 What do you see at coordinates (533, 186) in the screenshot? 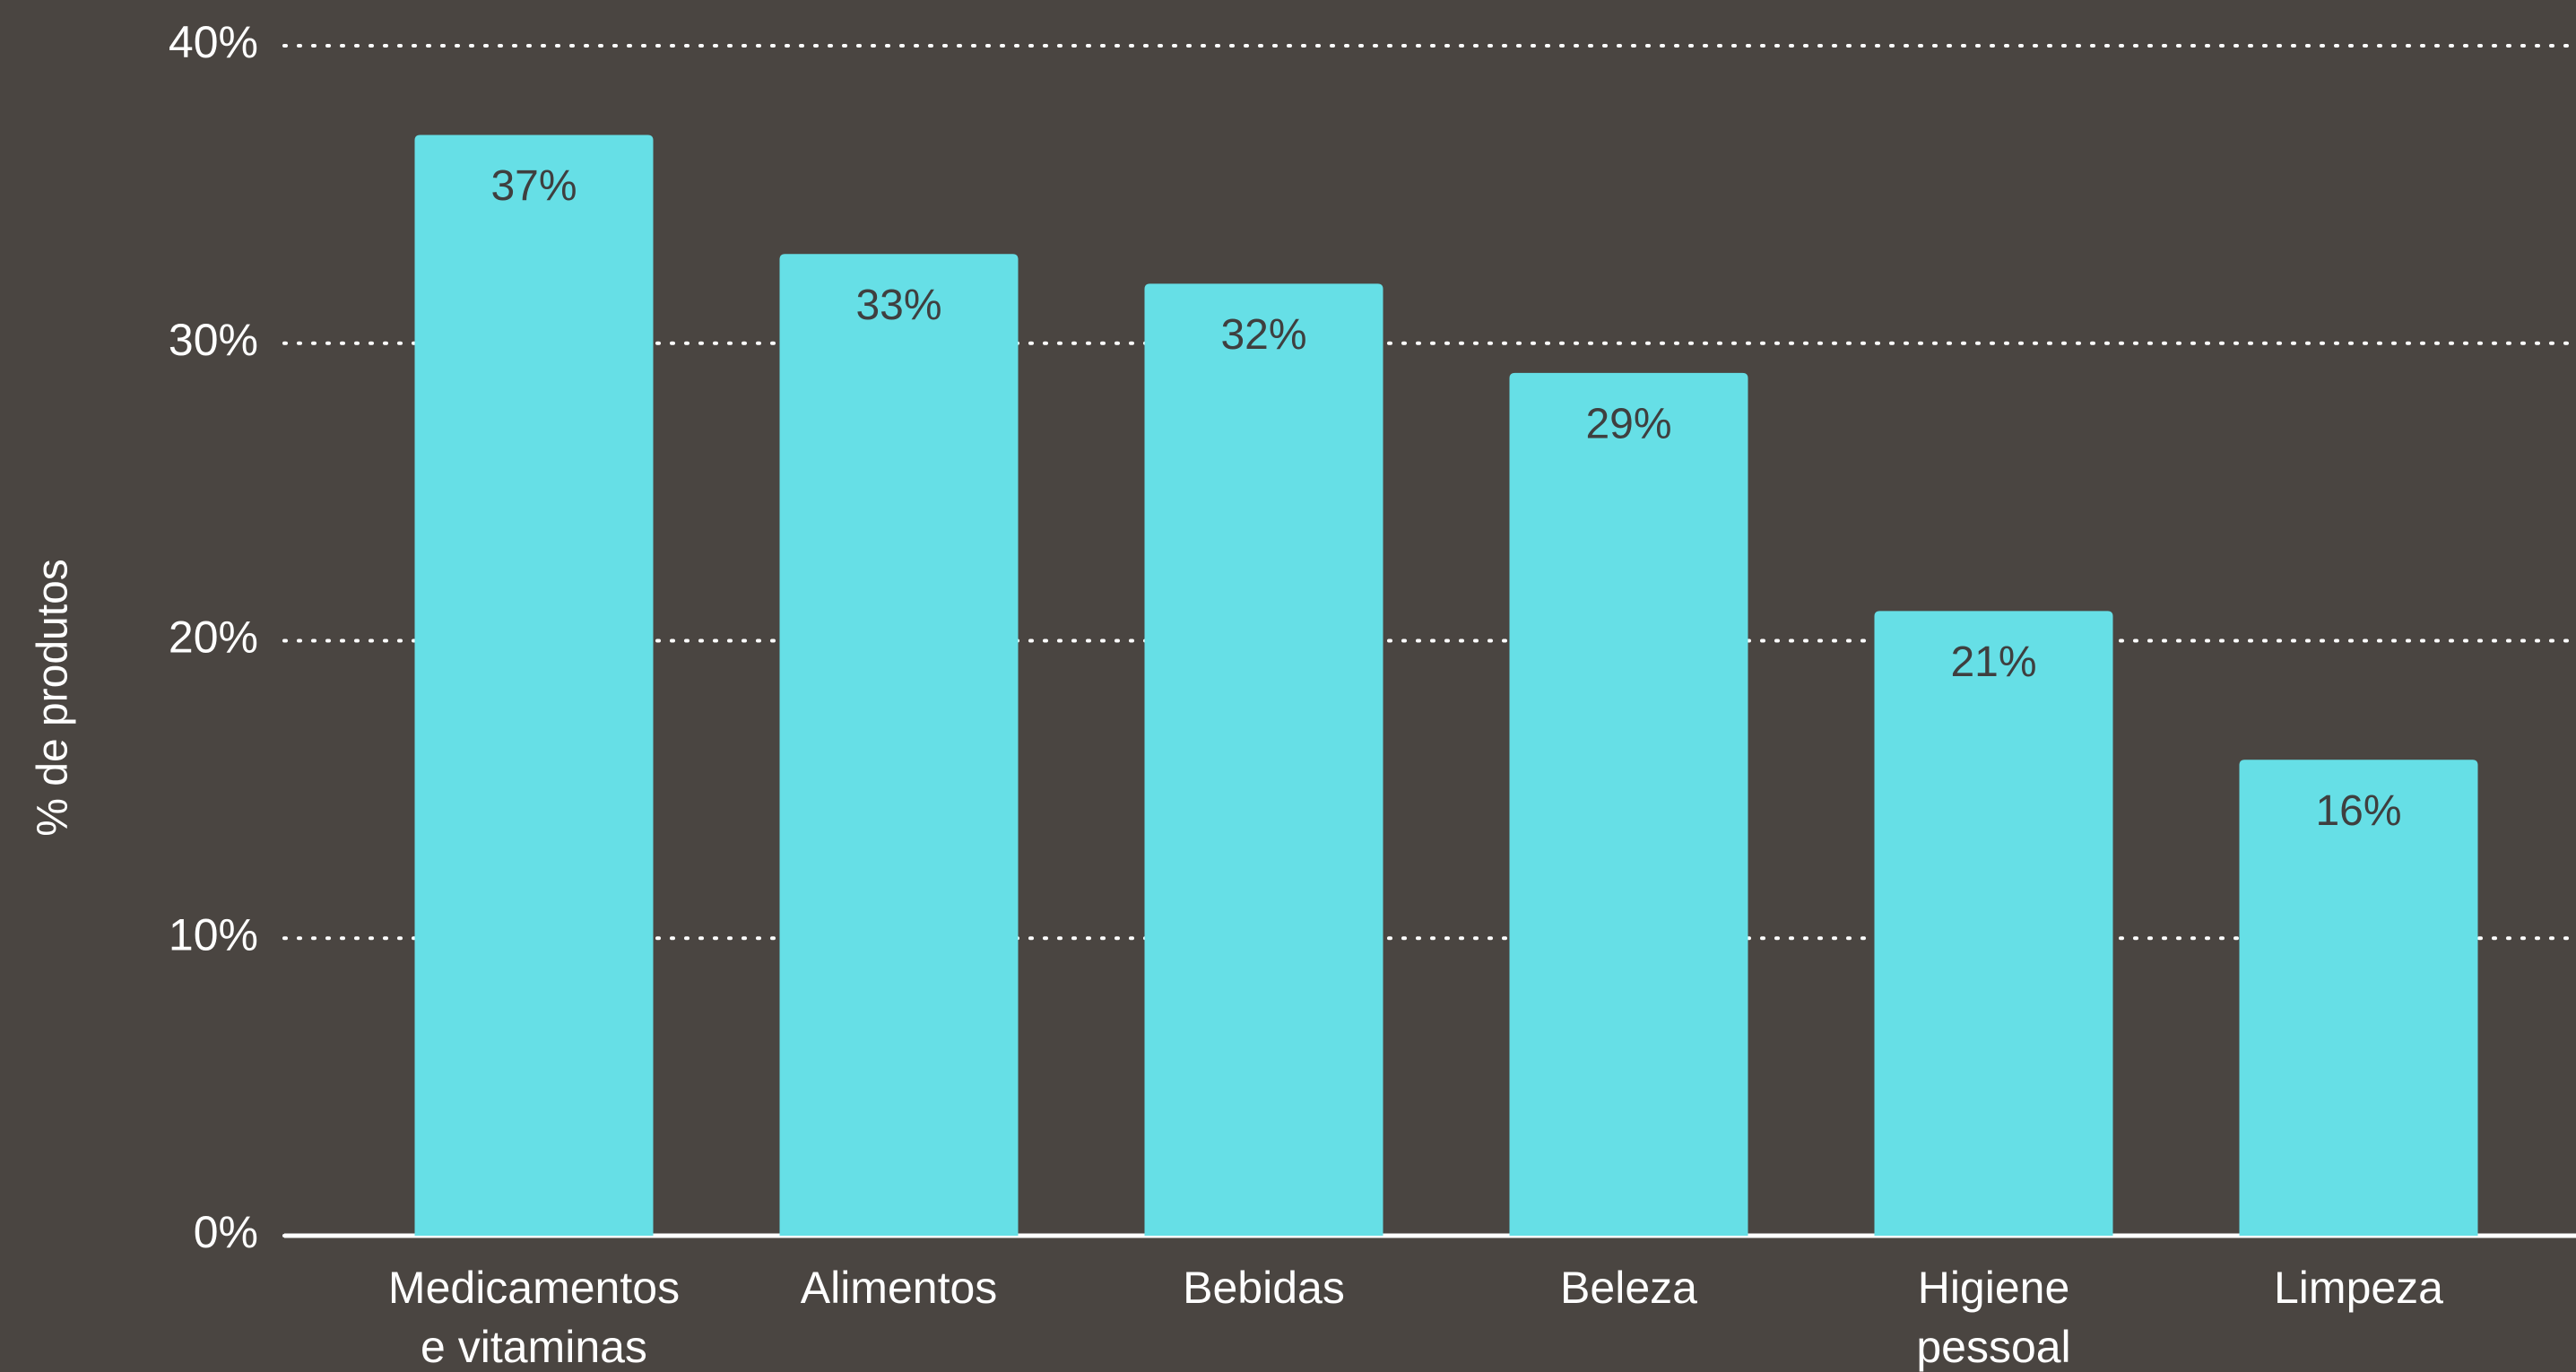
I see `value-label: 37%` at bounding box center [533, 186].